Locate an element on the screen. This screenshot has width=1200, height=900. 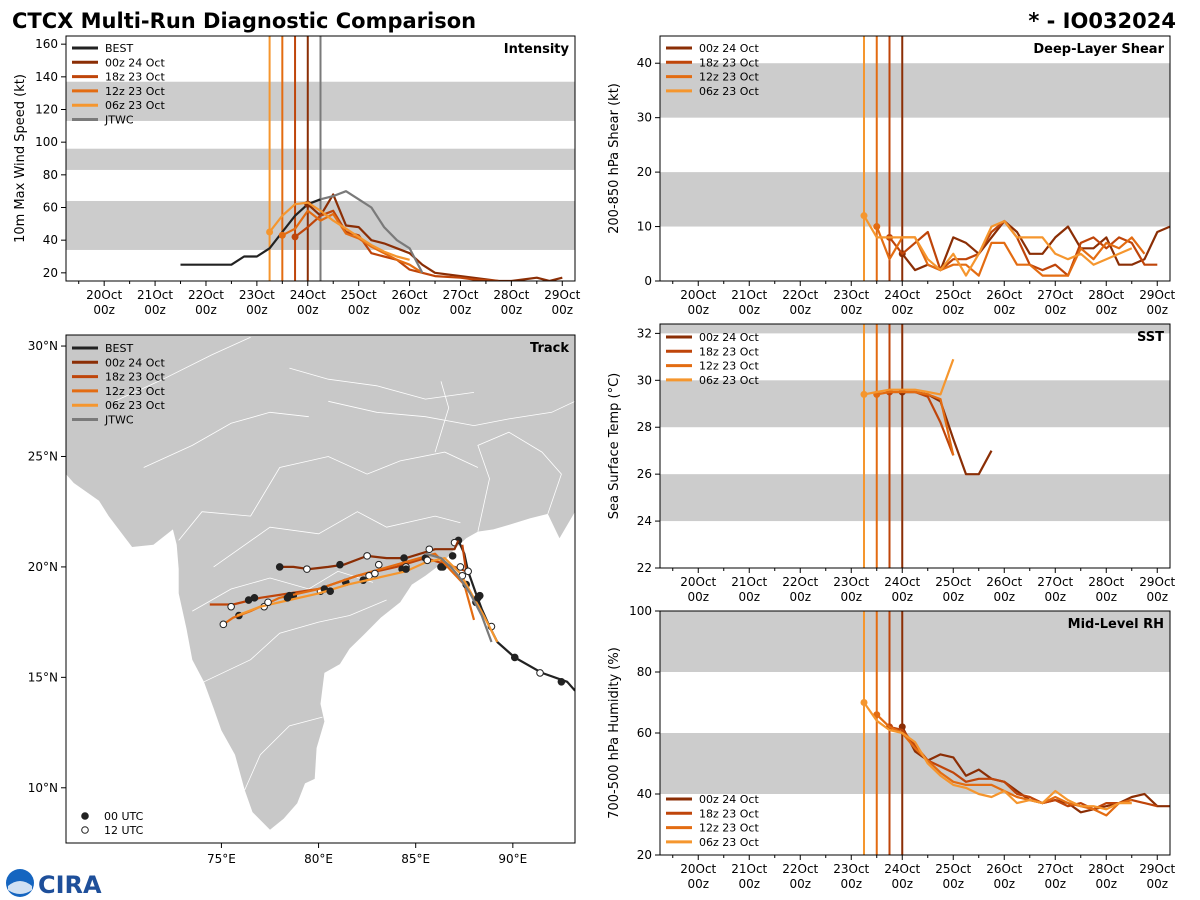
y-tick-label: 120 is located at coordinates (46, 110).